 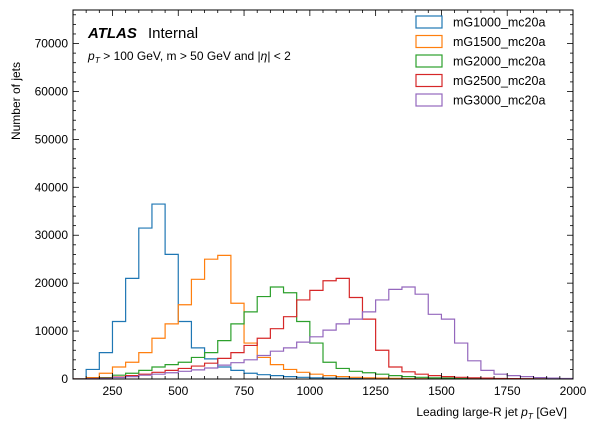 I want to click on y-tick-label: 10000, so click(x=52, y=331).